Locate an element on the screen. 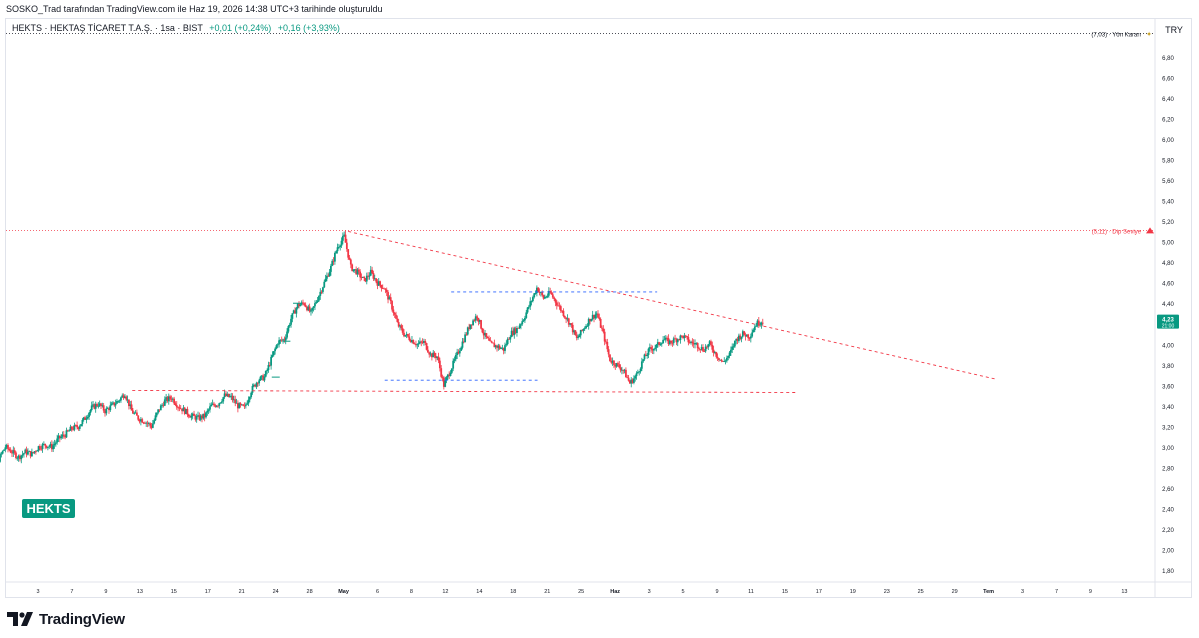 This screenshot has height=638, width=1199. x-tick-label: 6 is located at coordinates (377, 592).